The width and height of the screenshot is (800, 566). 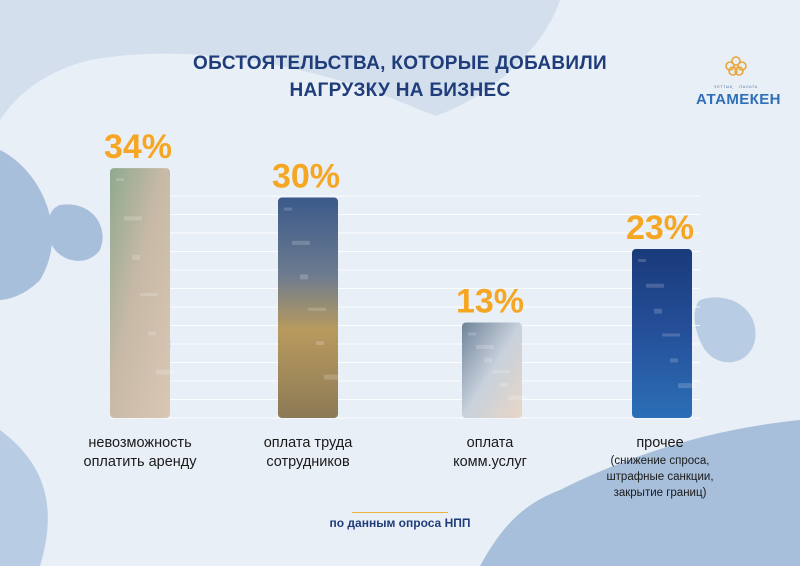 What do you see at coordinates (140, 443) in the screenshot?
I see `category-label-1-line-1: невозможность` at bounding box center [140, 443].